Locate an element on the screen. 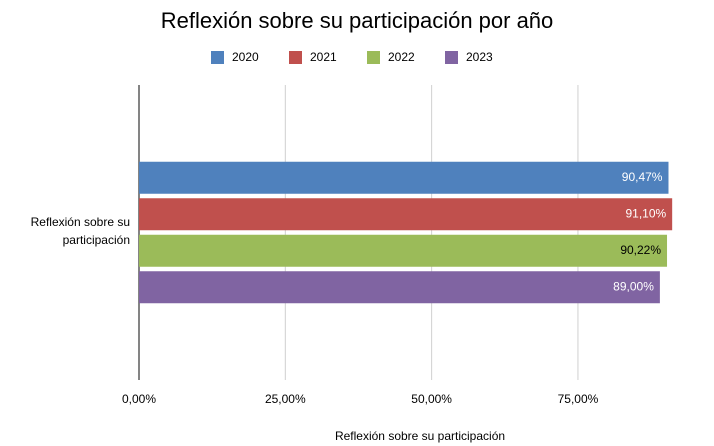  value-label: 90,22% is located at coordinates (640, 250).